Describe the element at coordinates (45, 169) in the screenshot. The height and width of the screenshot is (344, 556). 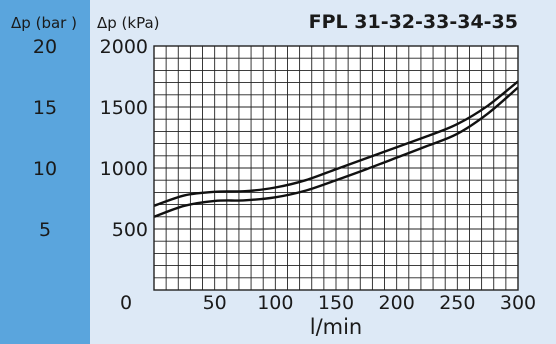
I see `secondary-y-tick-label: 10` at that location.